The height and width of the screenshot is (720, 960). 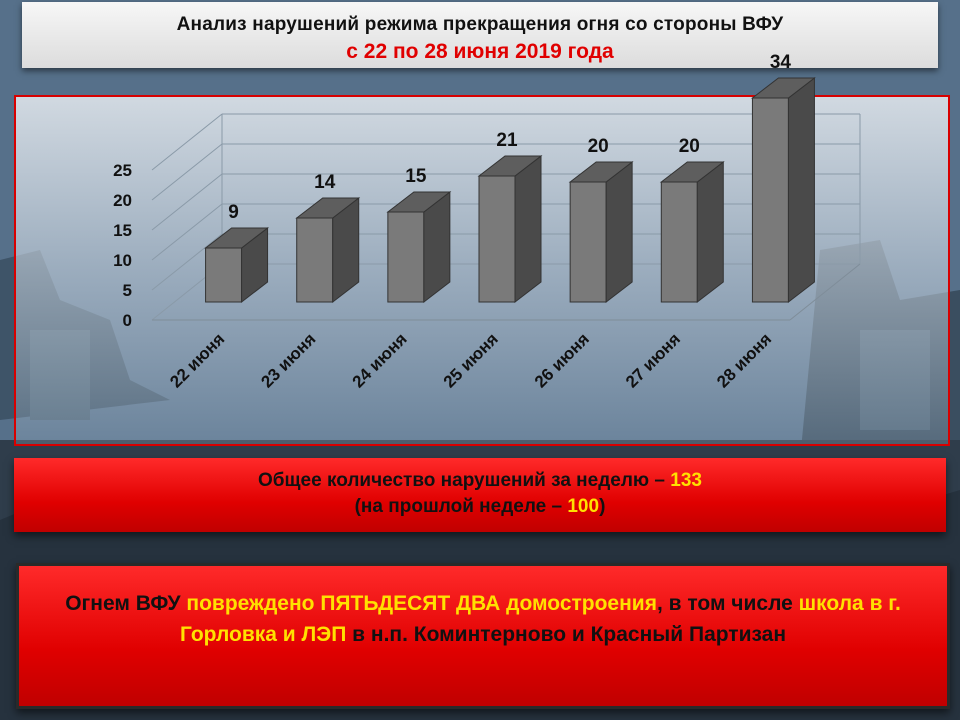 What do you see at coordinates (581, 603) in the screenshot?
I see `damage-part: домостроения` at bounding box center [581, 603].